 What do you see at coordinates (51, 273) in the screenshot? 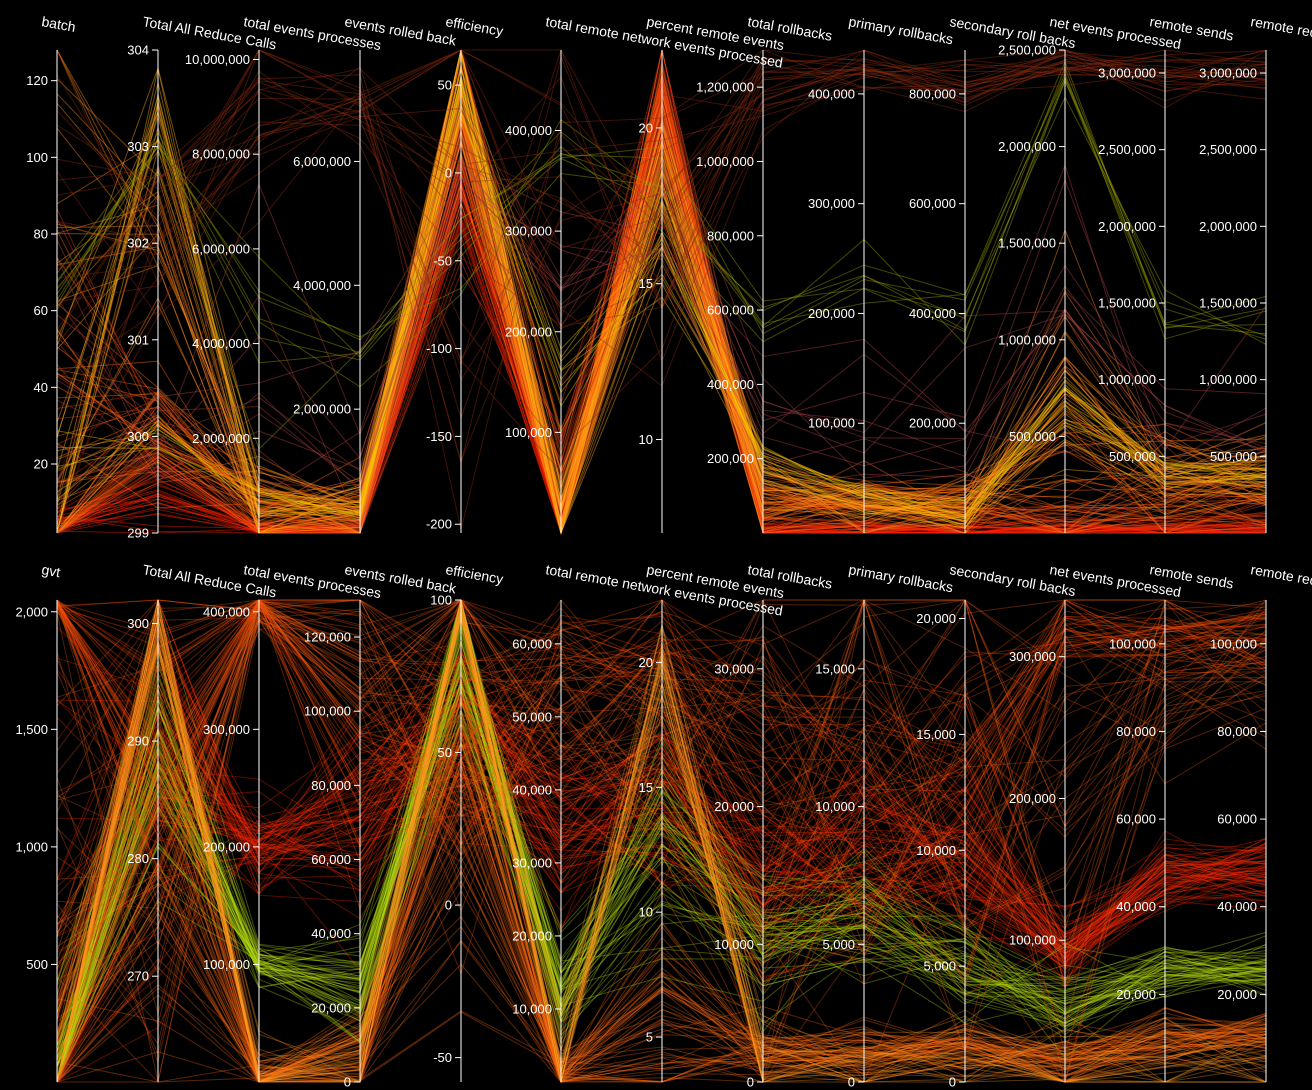
I see `axis-batch: 20 40 60 80 100 120 batch` at bounding box center [51, 273].